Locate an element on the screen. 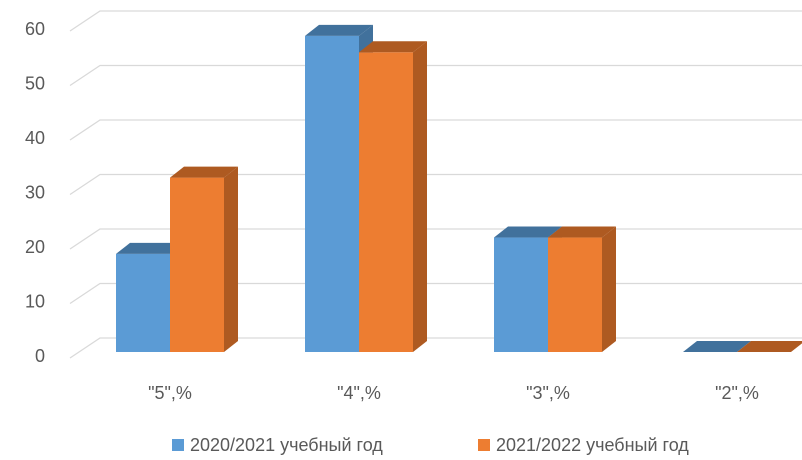  y-tick-label: 20 is located at coordinates (35, 247).